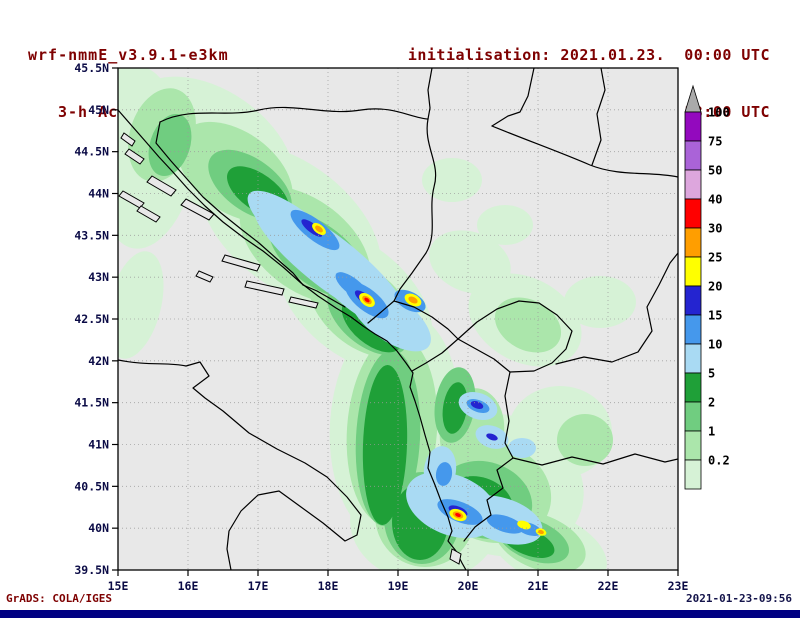 The width and height of the screenshot is (800, 618). Describe the element at coordinates (91, 403) in the screenshot. I see `y-axis-tick-label: 41.5N` at that location.